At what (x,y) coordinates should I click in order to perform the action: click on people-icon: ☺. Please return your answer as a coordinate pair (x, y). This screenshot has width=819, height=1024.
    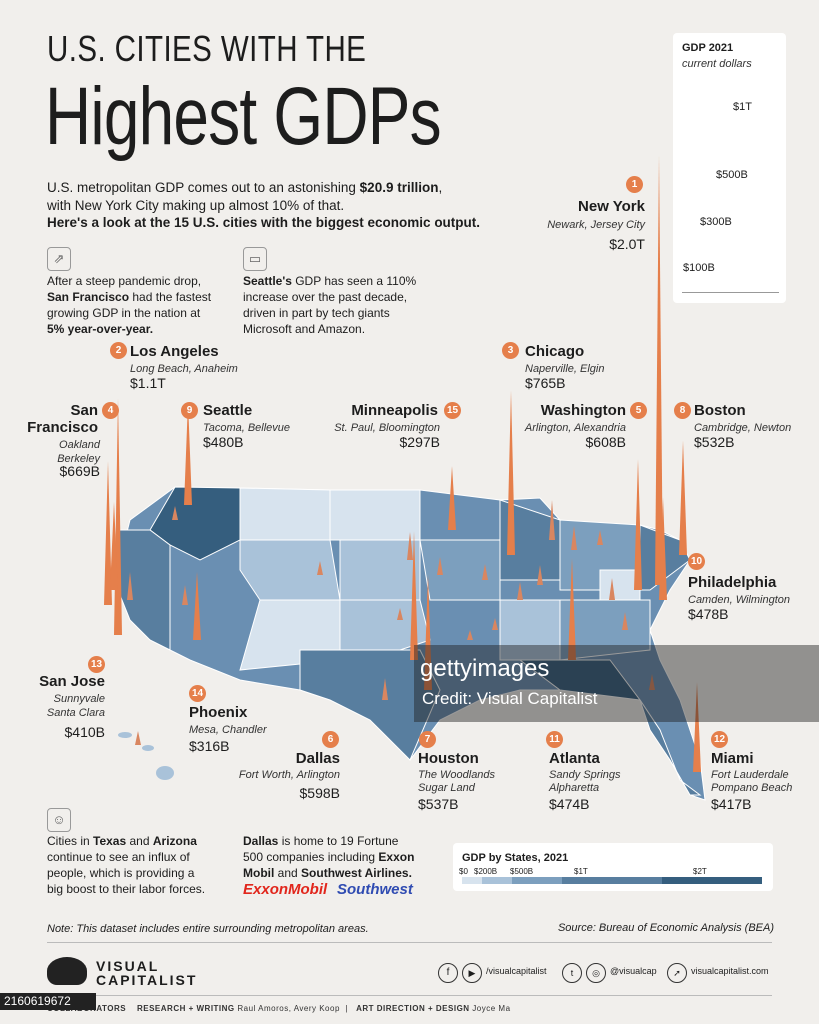
    Looking at the image, I should click on (59, 820).